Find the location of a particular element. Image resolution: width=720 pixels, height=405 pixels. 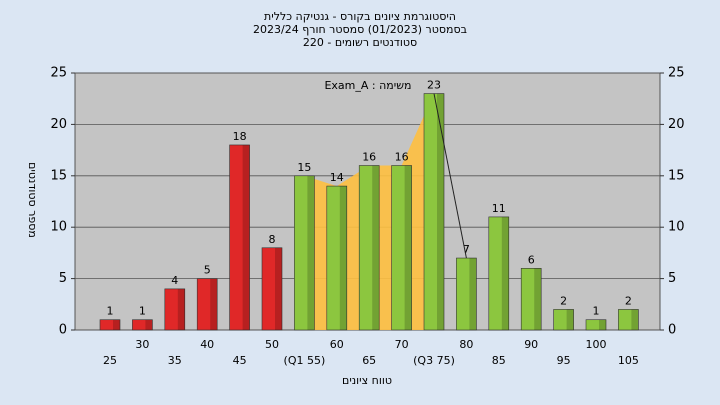

value-label: 5 is located at coordinates (207, 270).